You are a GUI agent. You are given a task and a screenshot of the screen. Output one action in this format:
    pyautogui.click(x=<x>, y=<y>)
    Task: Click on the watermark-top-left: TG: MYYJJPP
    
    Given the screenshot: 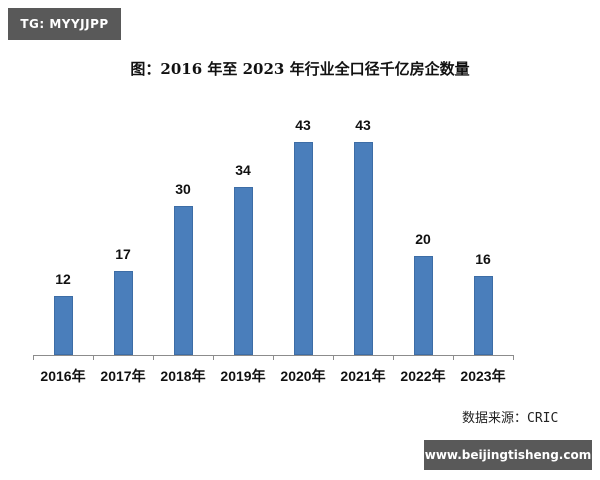 What is the action you would take?
    pyautogui.click(x=64, y=24)
    